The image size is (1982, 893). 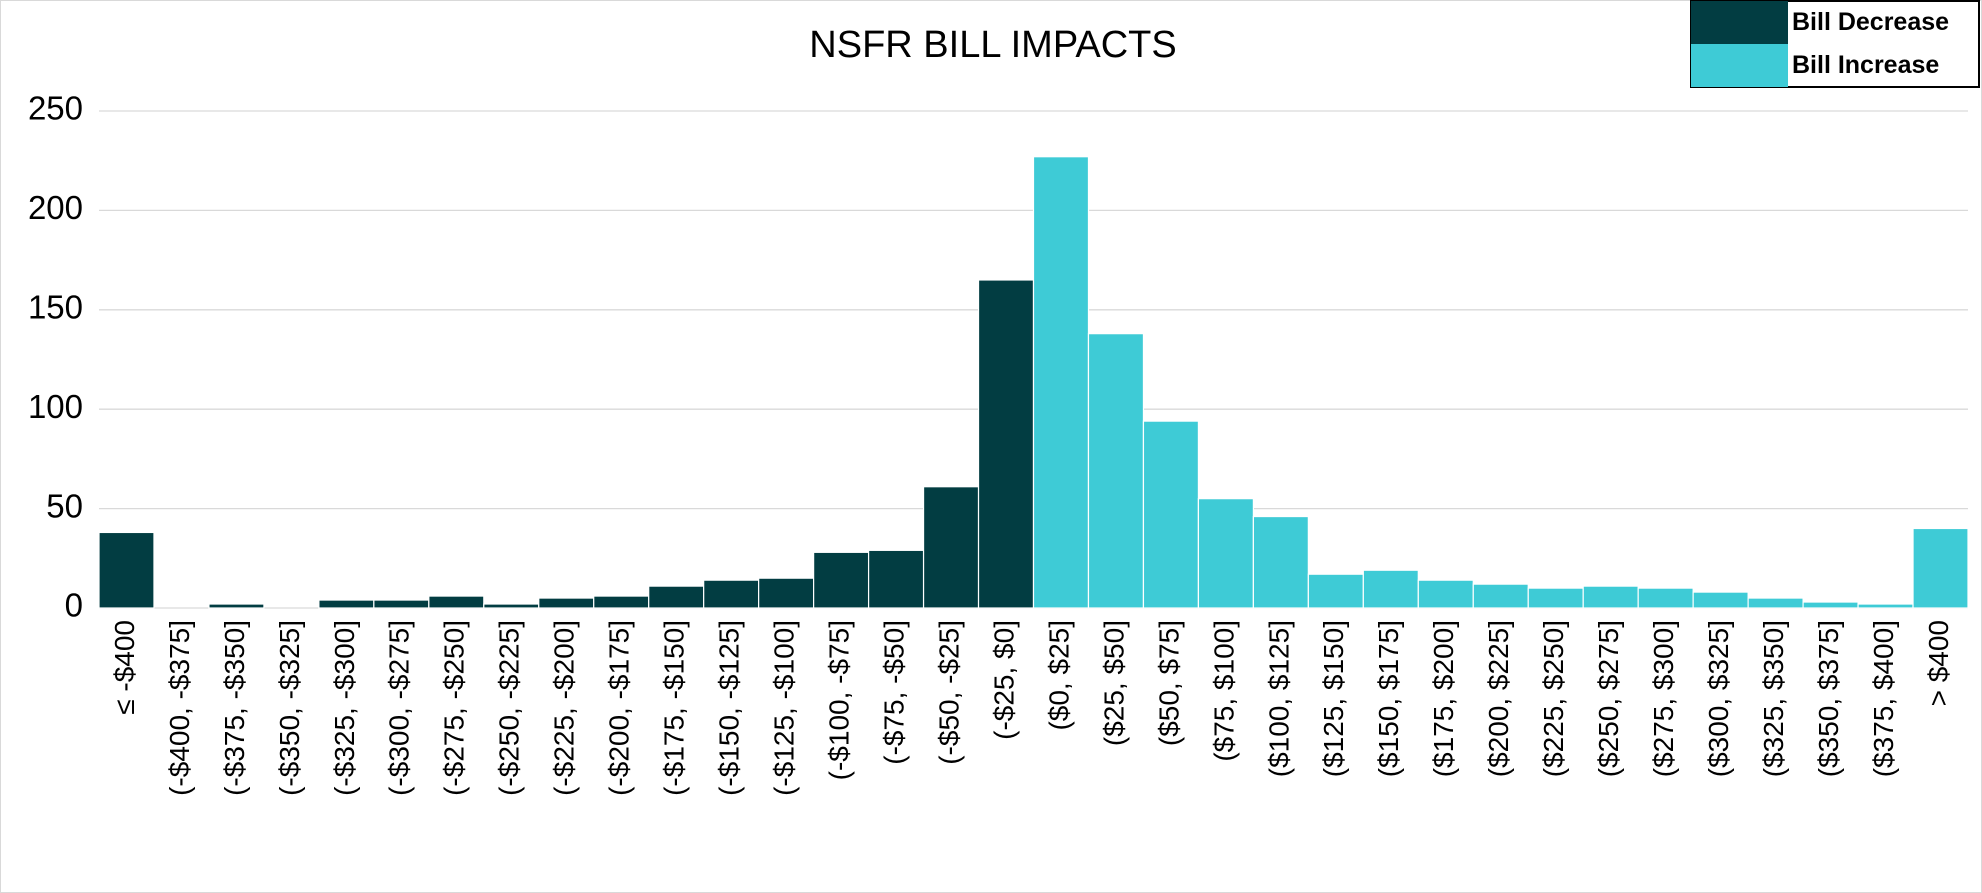 I want to click on x-tick-label: (-$125, -$100], so click(x=784, y=708).